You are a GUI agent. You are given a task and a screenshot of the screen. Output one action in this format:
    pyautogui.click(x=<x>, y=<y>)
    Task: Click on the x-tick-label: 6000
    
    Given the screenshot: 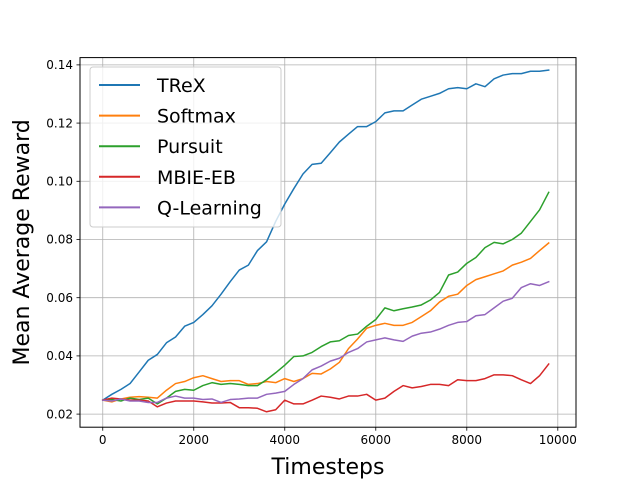 What is the action you would take?
    pyautogui.click(x=376, y=440)
    